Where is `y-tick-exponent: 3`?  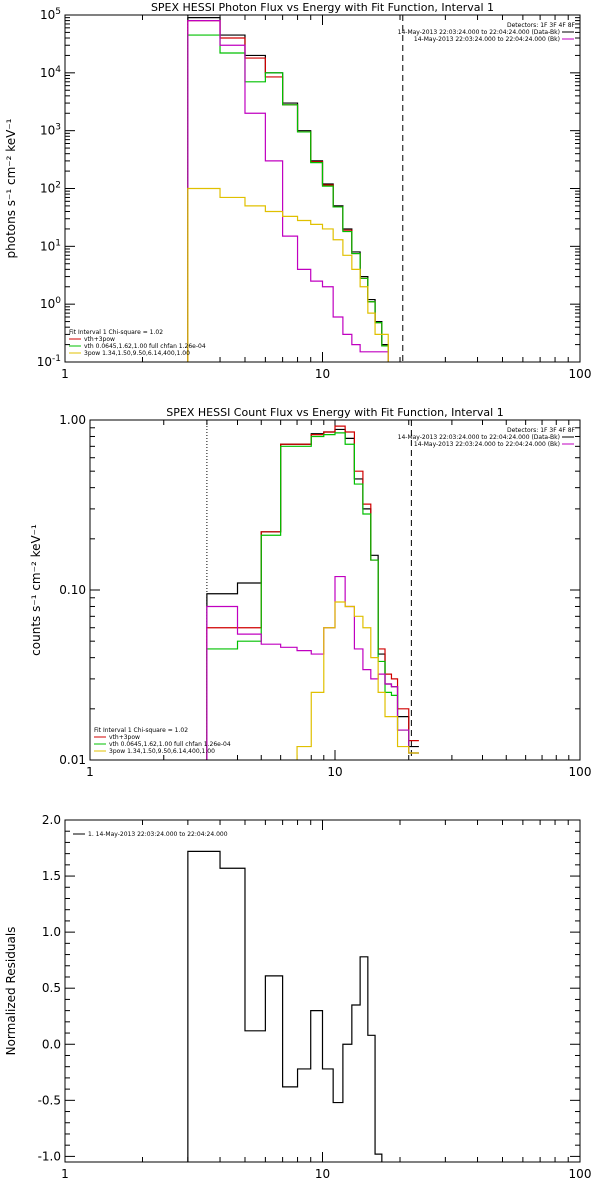
y-tick-exponent: 3 is located at coordinates (58, 128).